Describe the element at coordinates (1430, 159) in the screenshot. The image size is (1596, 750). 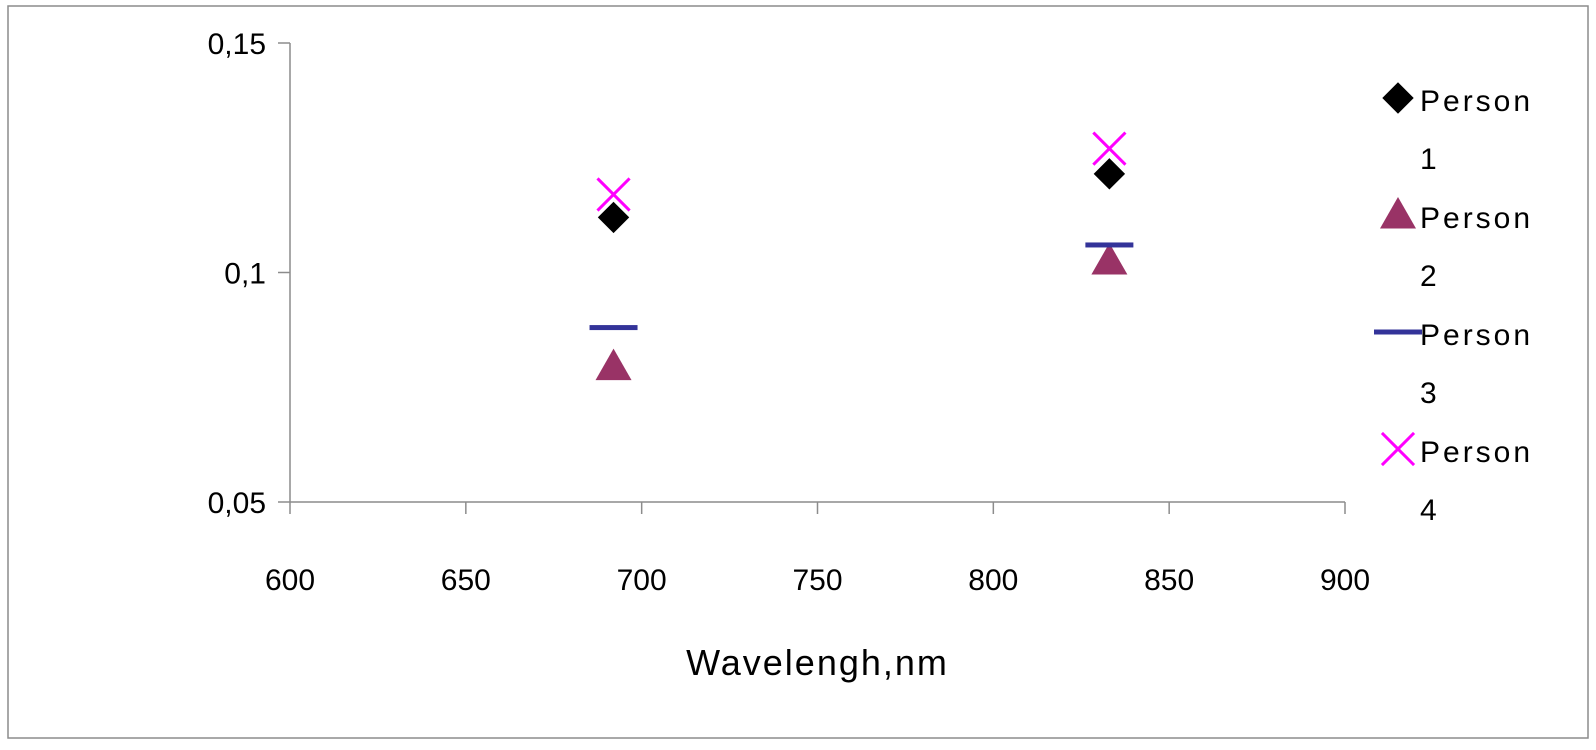
I see `legend-label-1-line-2: 1` at that location.